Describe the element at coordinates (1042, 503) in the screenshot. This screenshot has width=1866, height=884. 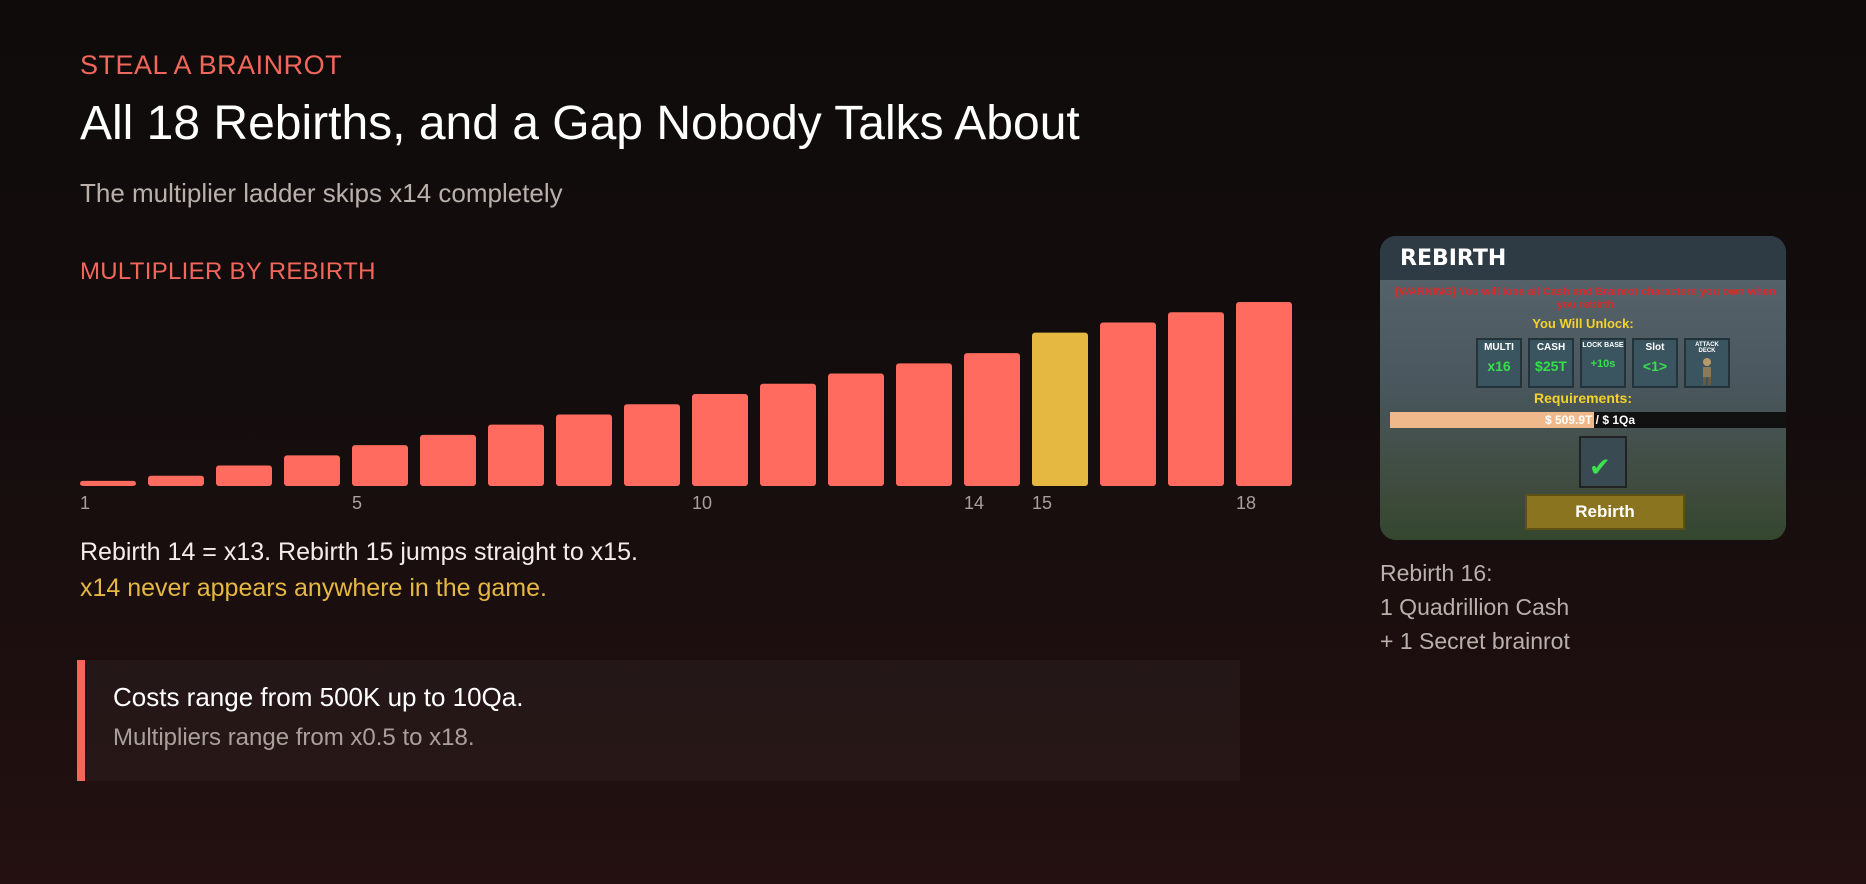
I see `x-tick-label: 15` at that location.